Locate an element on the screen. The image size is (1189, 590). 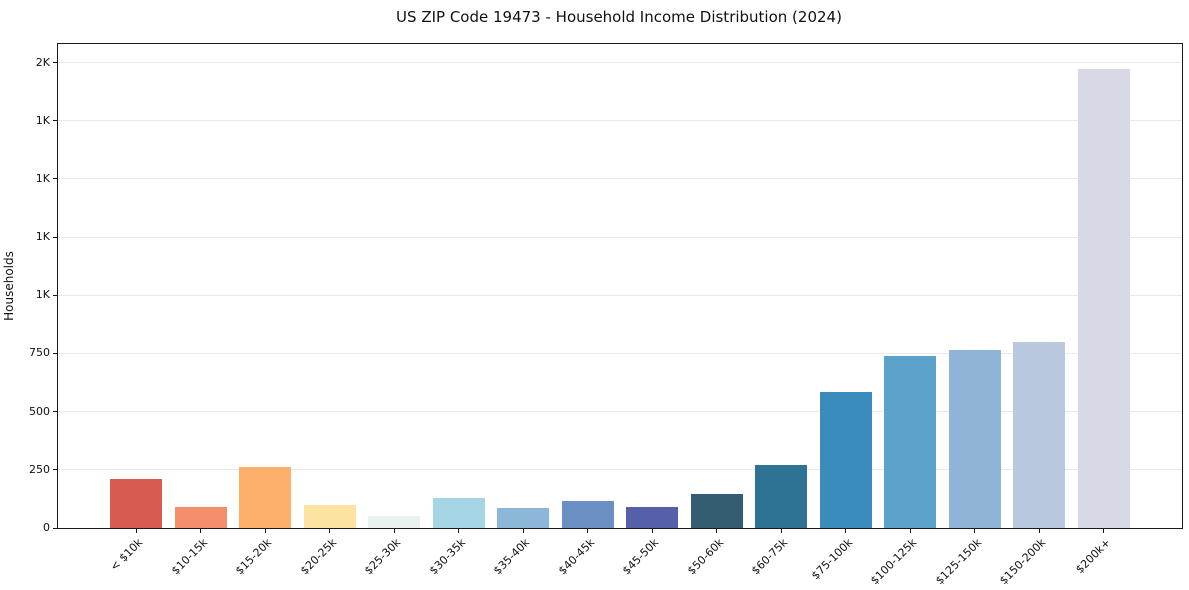
y-tick-label: 250 is located at coordinates (39, 469).